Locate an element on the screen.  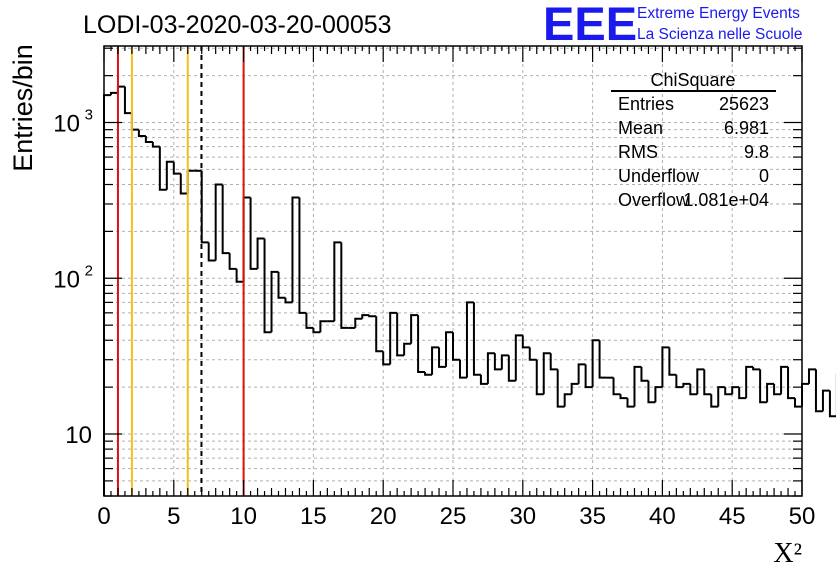
x-tick-label: 40 is located at coordinates (662, 516).